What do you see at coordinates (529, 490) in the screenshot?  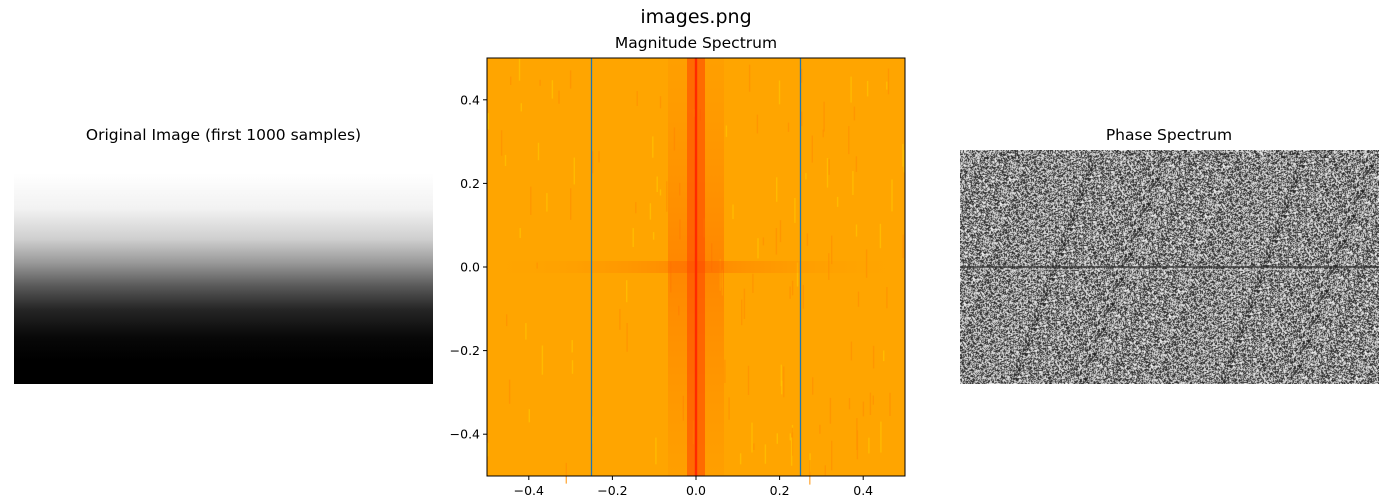 I see `x-tick-label: −0.4` at bounding box center [529, 490].